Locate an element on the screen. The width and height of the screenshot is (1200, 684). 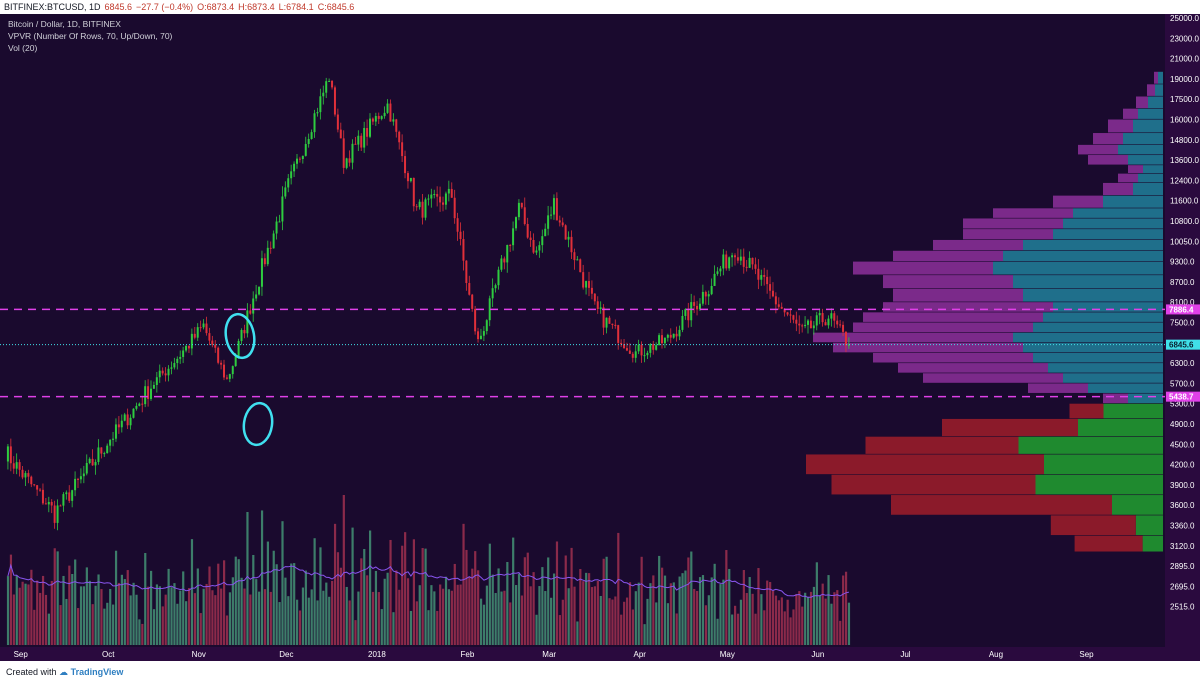
annotations is located at coordinates (249, 379).